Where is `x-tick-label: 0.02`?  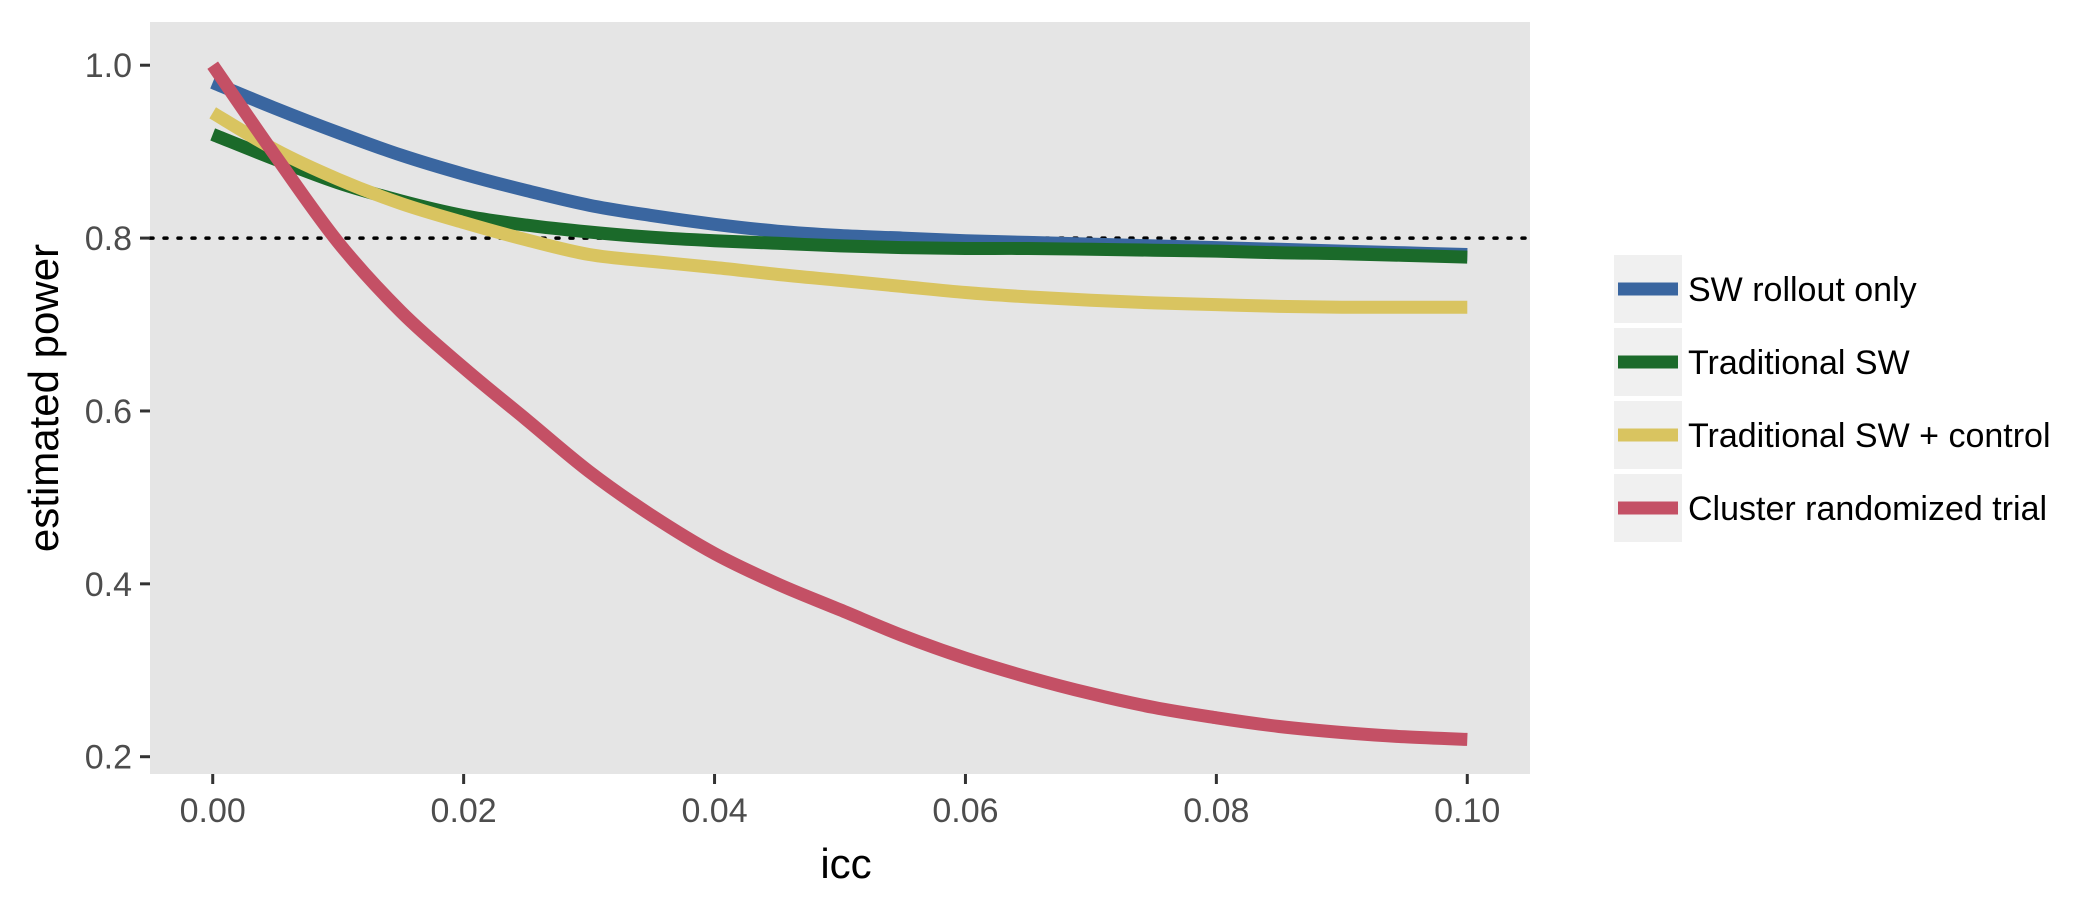 x-tick-label: 0.02 is located at coordinates (464, 811).